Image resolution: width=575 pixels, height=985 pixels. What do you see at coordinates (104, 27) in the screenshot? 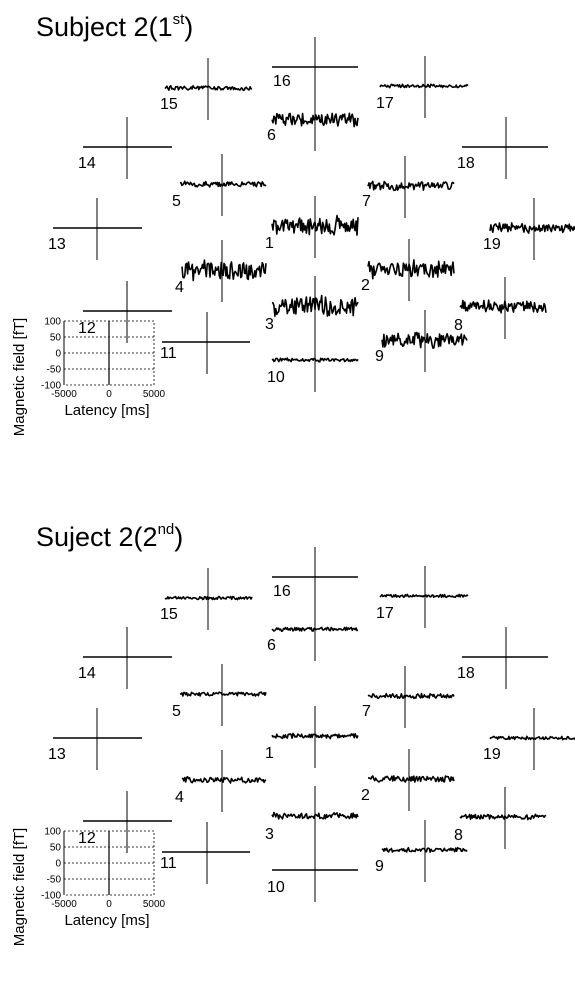
I see `panel-title-main: Subject 2(1` at bounding box center [104, 27].